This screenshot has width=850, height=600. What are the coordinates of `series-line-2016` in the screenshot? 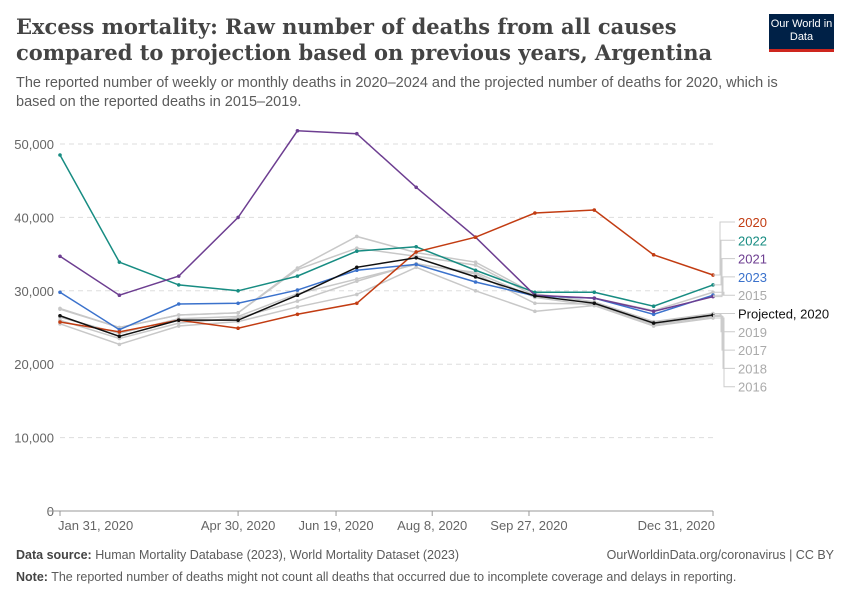 It's located at (386, 306).